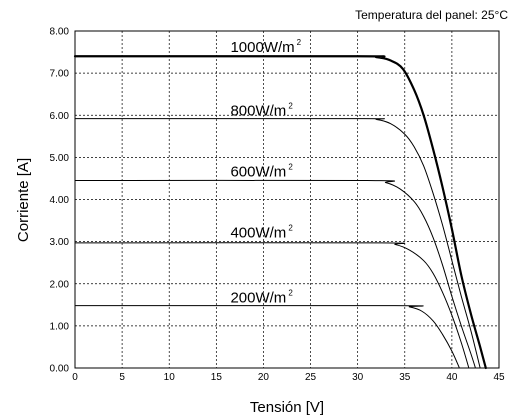 This screenshot has height=419, width=514. Describe the element at coordinates (358, 377) in the screenshot. I see `x-tick-label: 30` at that location.